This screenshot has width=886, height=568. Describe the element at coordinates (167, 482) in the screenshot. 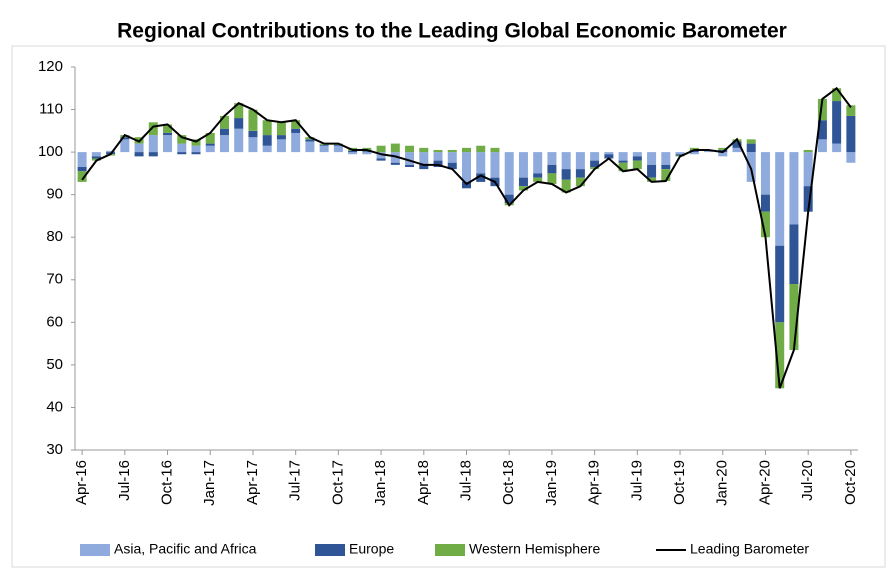

I see `x-tick-label: Oct-16` at that location.